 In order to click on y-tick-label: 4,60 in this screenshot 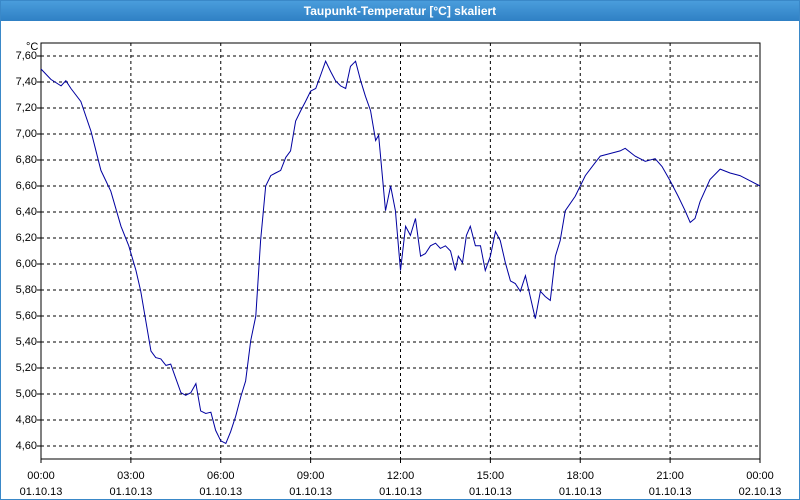, I will do `click(26, 446)`.